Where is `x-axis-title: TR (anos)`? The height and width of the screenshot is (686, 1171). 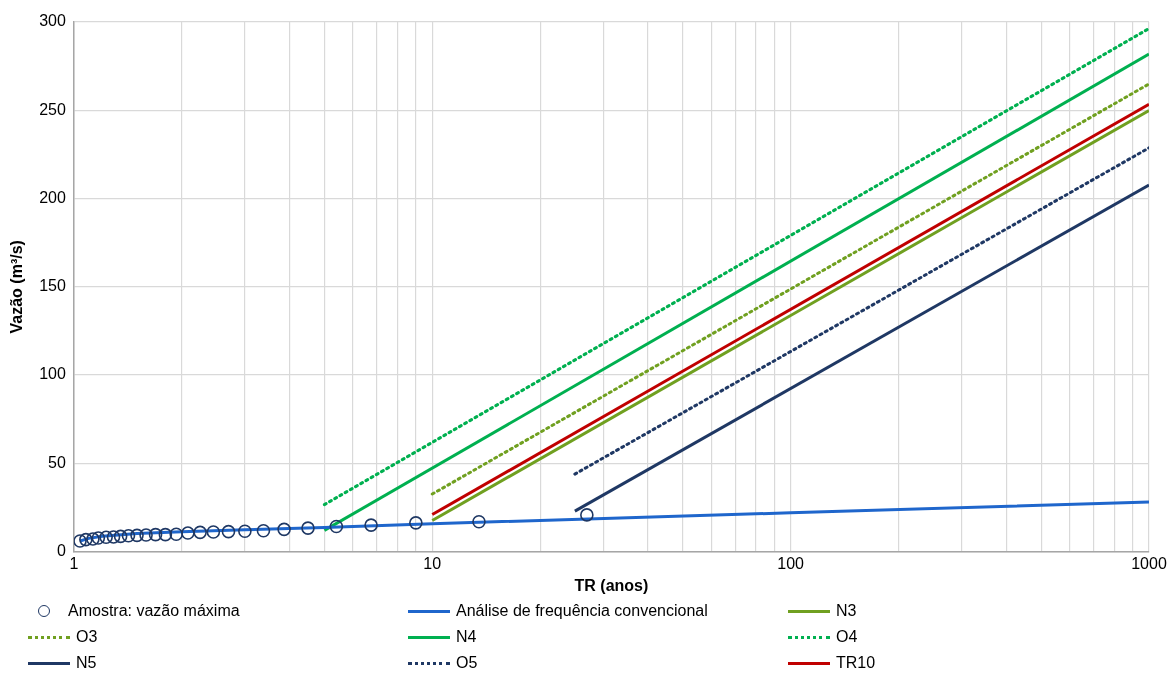 x-axis-title: TR (anos) is located at coordinates (611, 585).